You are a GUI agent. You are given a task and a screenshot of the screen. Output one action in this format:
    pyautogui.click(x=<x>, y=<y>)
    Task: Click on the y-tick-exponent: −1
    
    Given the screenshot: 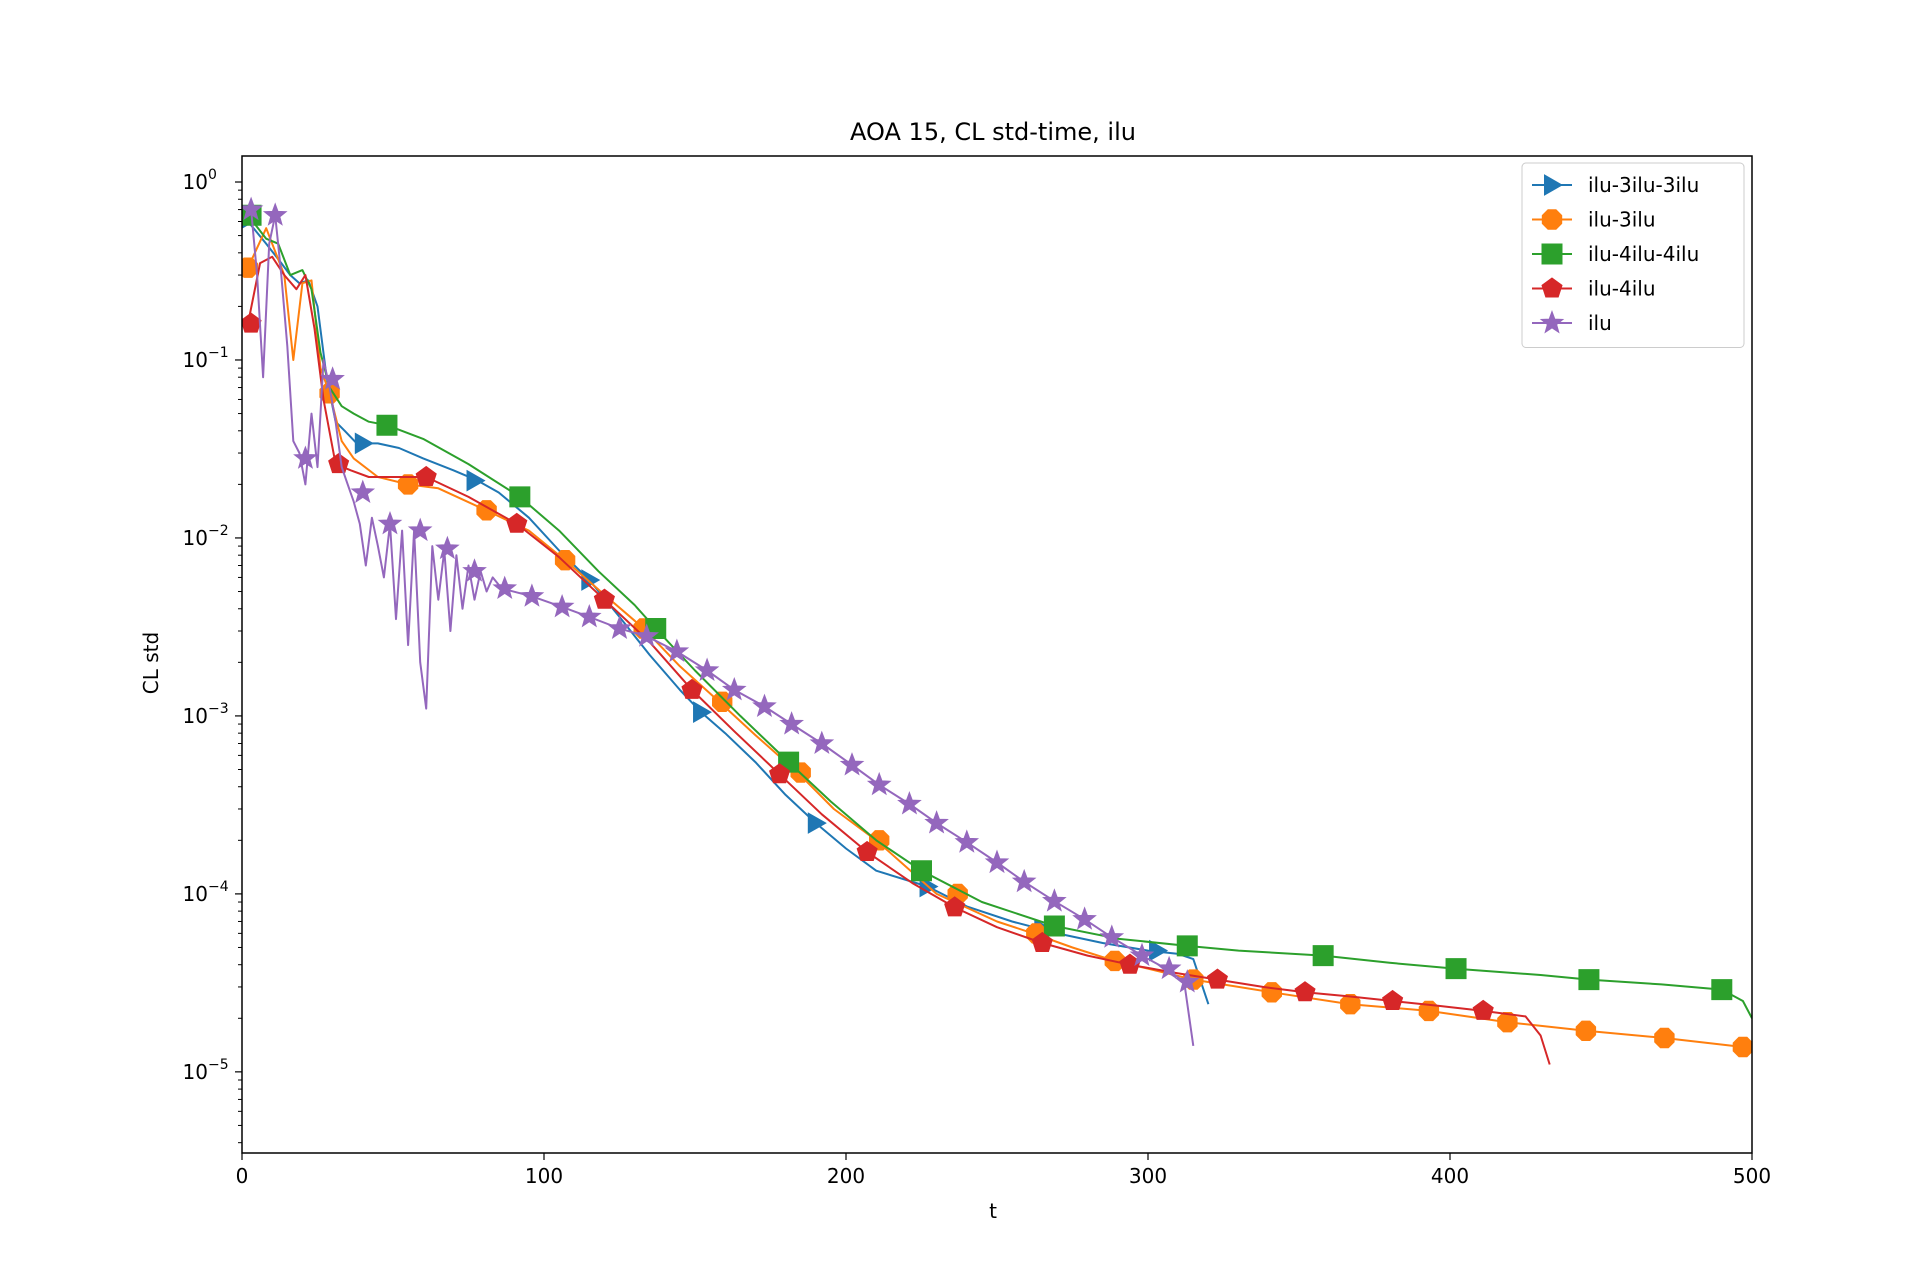 What is the action you would take?
    pyautogui.click(x=218, y=353)
    